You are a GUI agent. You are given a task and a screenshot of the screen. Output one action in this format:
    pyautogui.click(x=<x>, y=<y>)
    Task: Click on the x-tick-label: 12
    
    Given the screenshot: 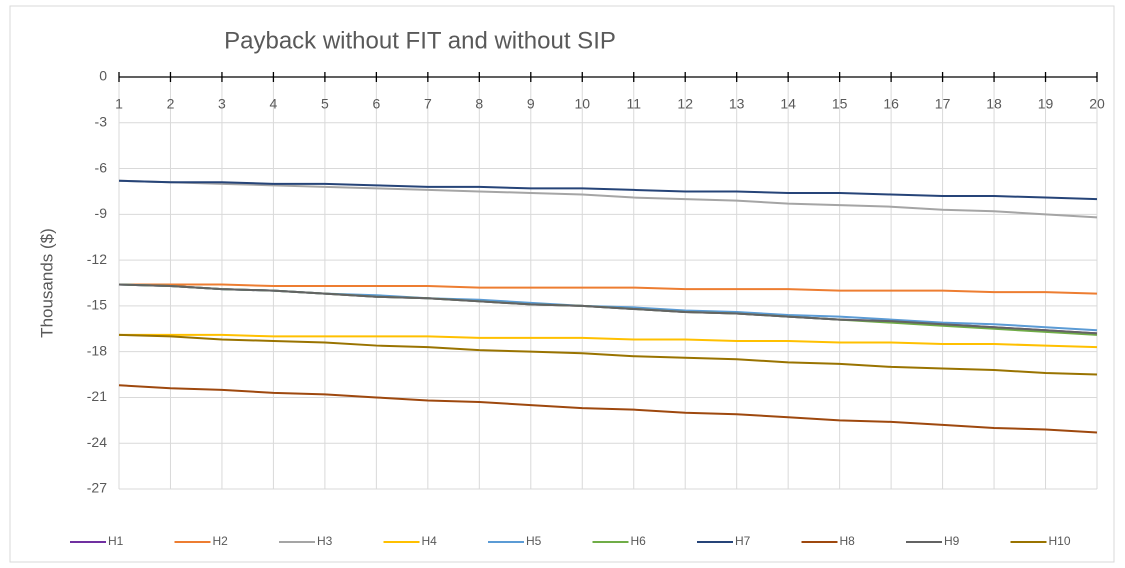 What is the action you would take?
    pyautogui.click(x=685, y=104)
    